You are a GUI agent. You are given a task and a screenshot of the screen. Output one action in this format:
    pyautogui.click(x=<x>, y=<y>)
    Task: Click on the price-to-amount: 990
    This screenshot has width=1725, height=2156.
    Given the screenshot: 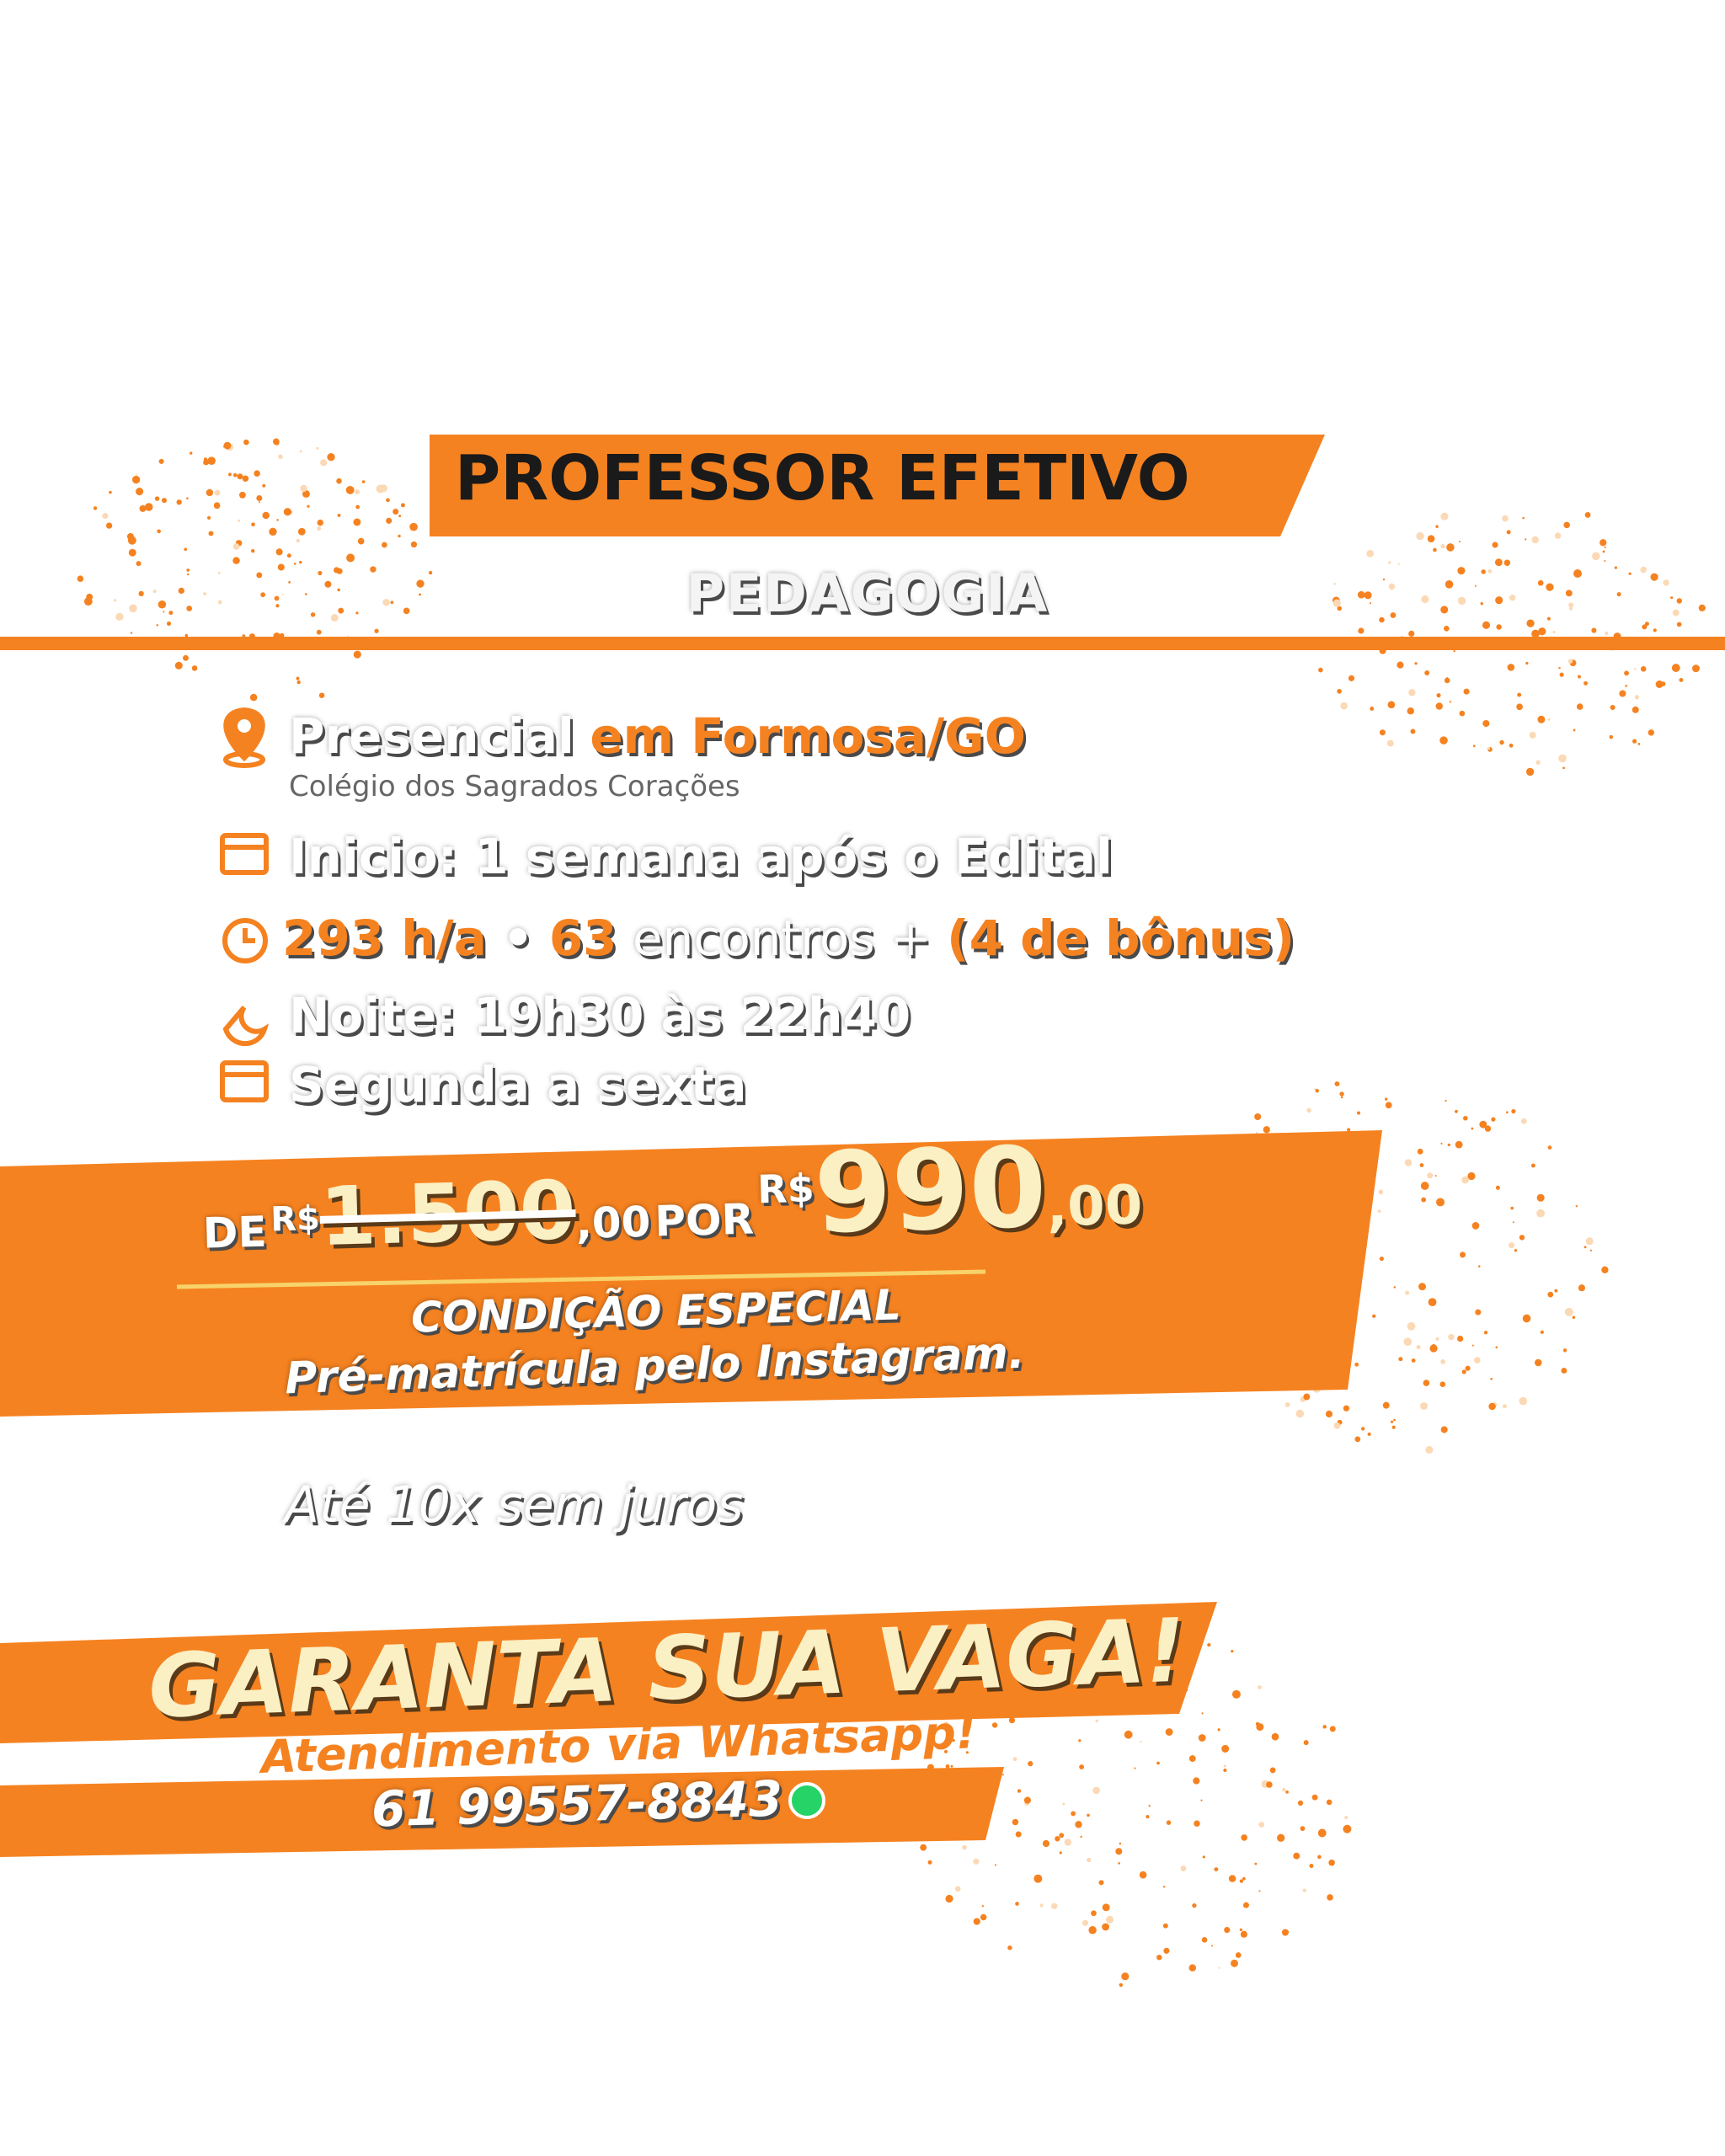 What is the action you would take?
    pyautogui.click(x=930, y=1191)
    